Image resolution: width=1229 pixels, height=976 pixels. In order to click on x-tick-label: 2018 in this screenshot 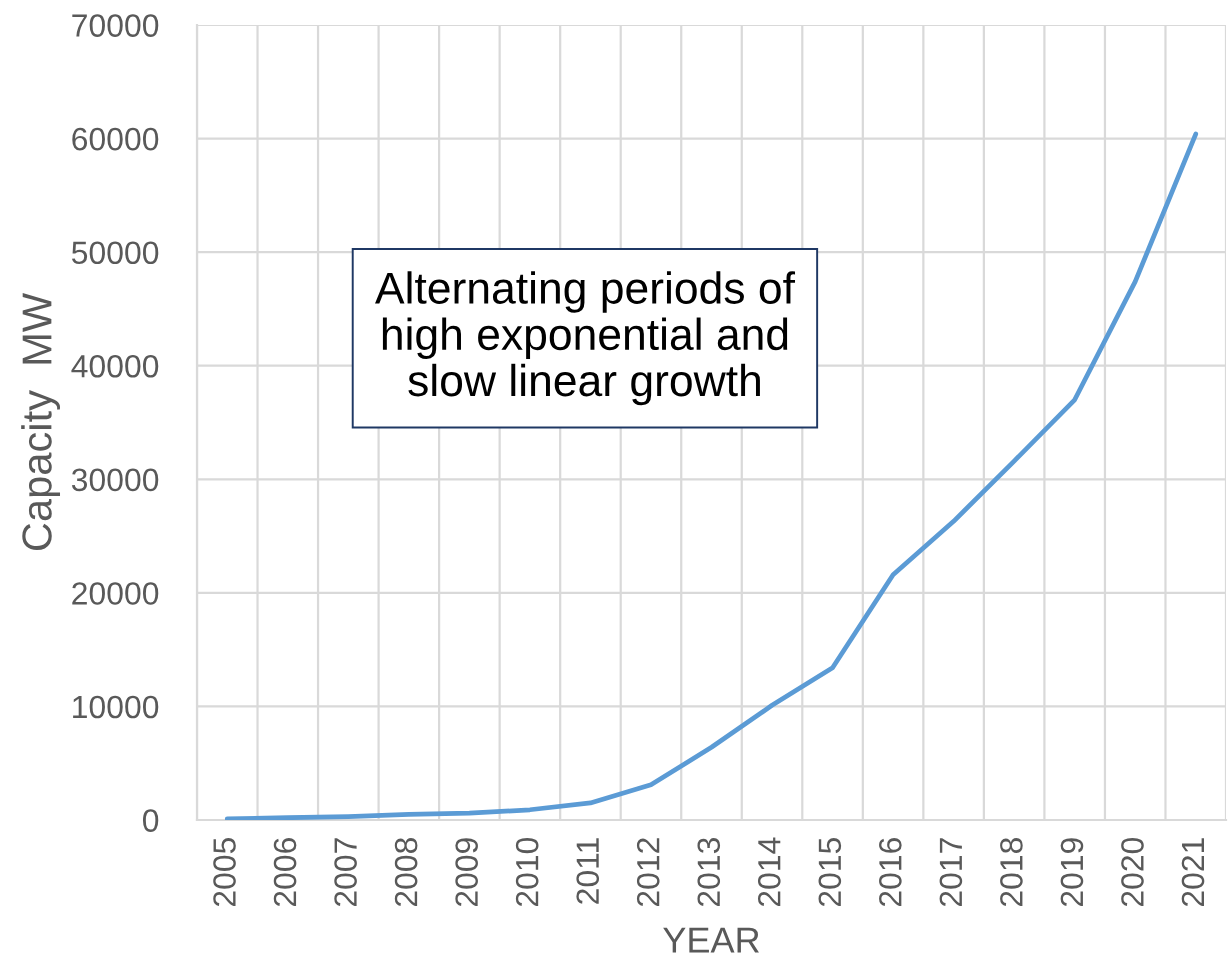, I will do `click(1011, 872)`.